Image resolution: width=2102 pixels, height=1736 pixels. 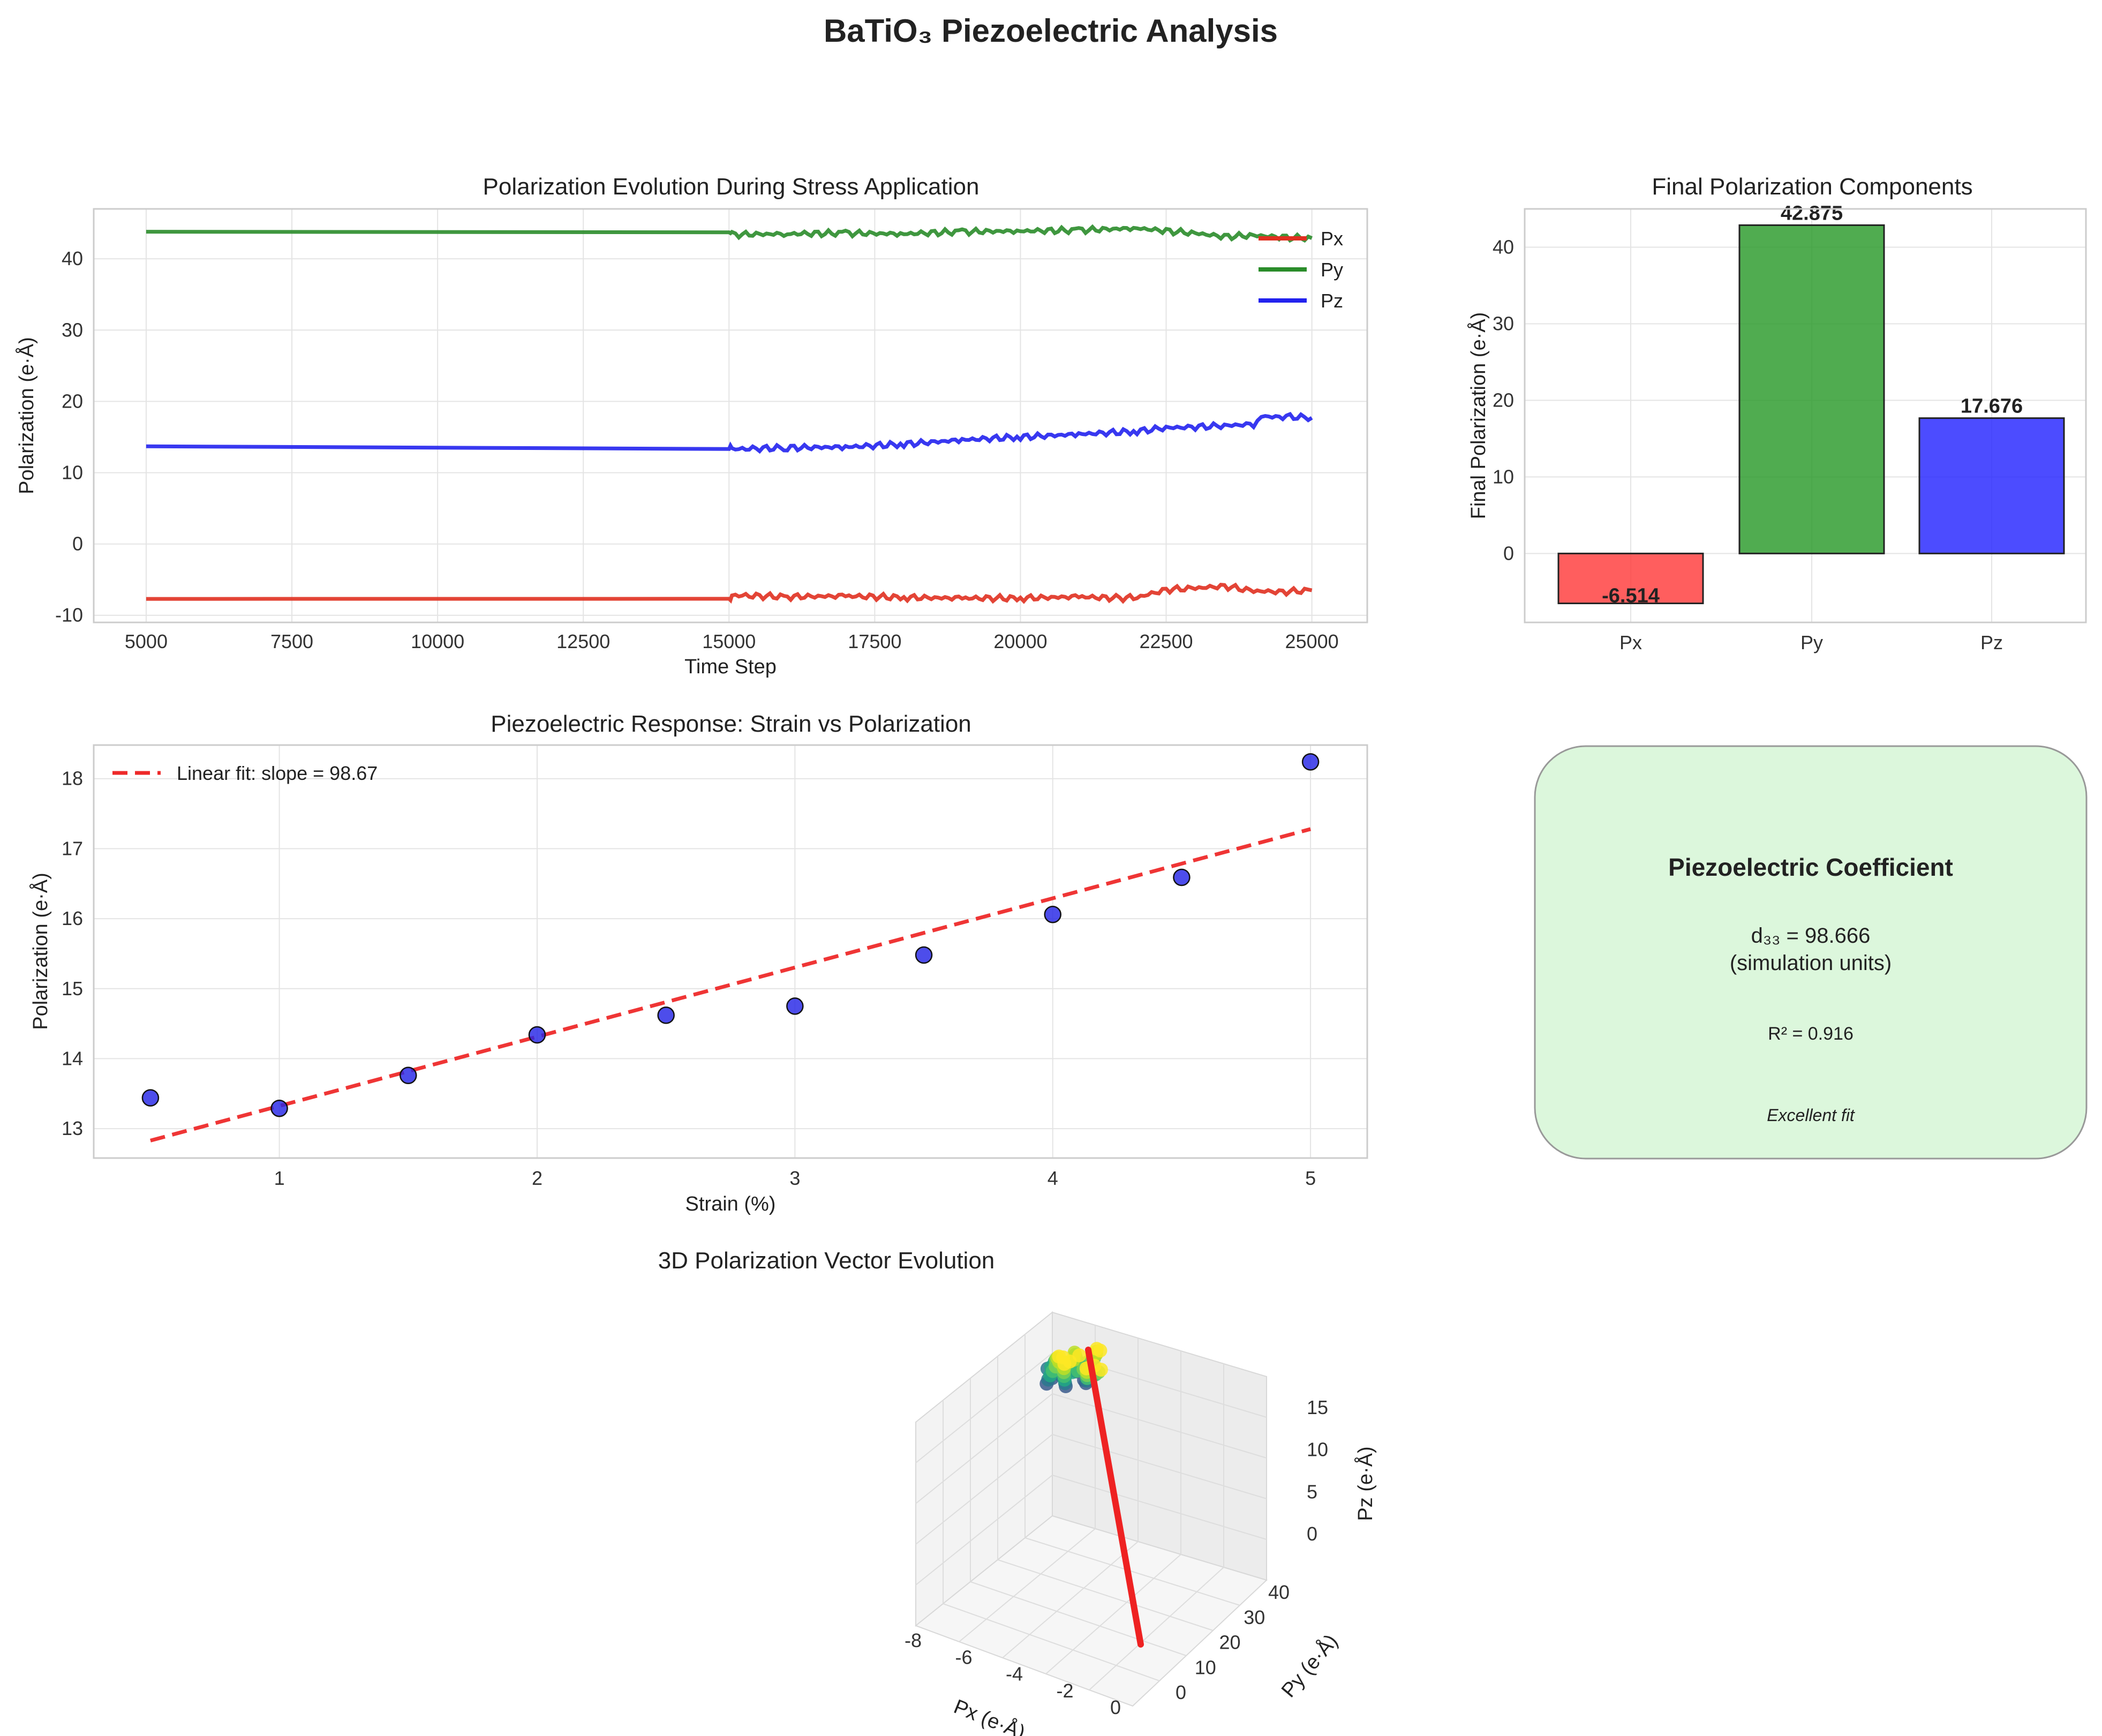 What do you see at coordinates (1318, 1407) in the screenshot?
I see `p4-z-tick-label: 15` at bounding box center [1318, 1407].